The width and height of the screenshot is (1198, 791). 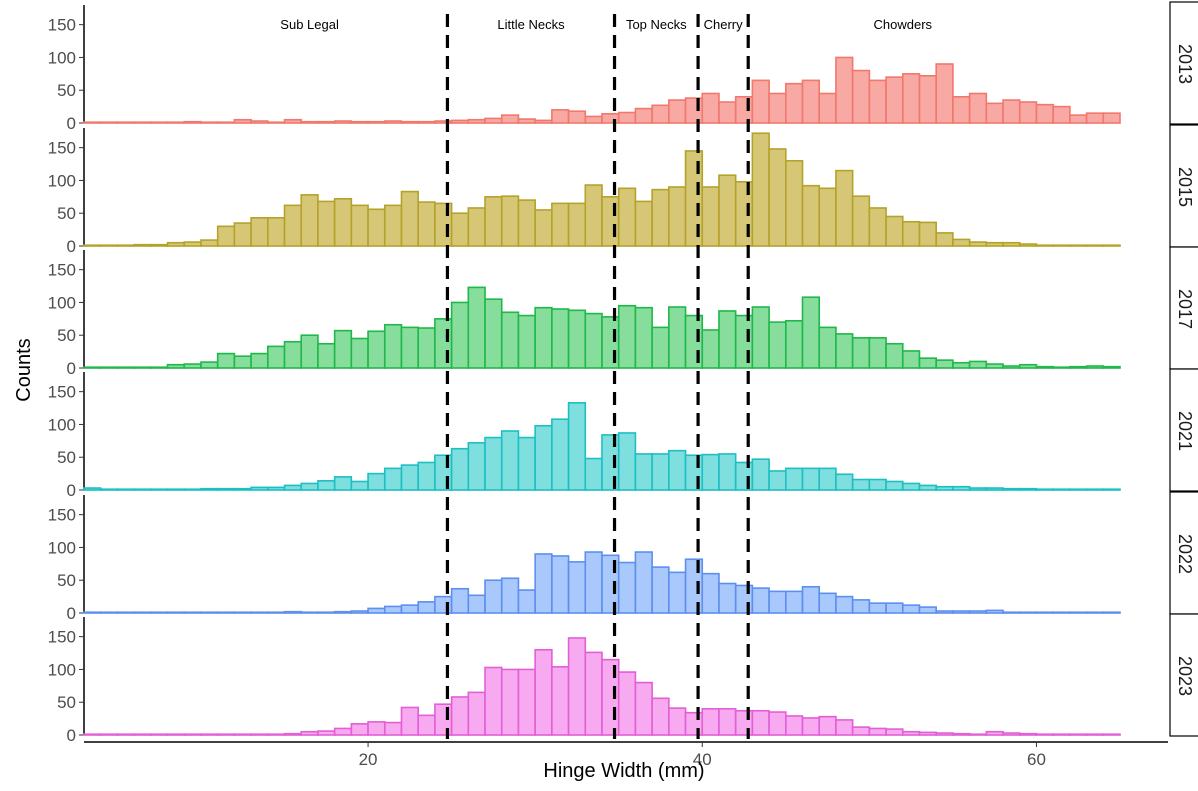 I want to click on category-label: Chowders, so click(x=903, y=24).